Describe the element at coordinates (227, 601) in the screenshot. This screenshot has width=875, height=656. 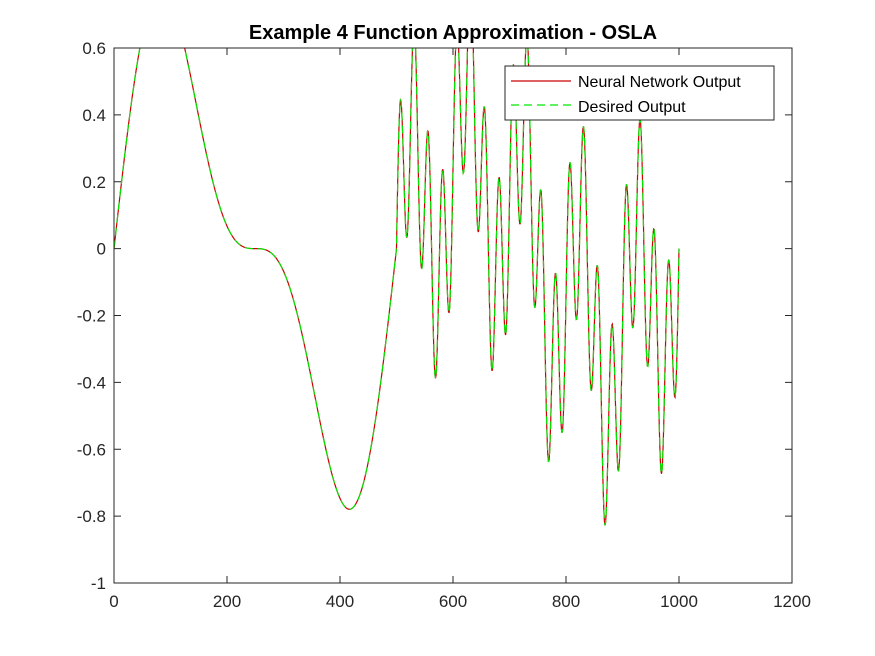
I see `x-tick-label: 200` at that location.